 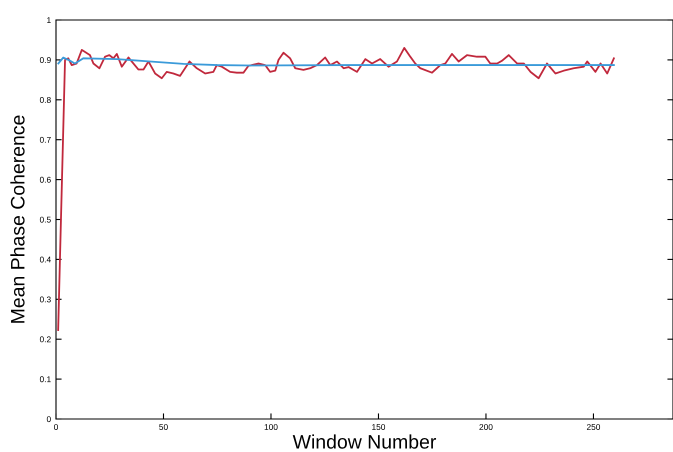 I want to click on x-tick-label: 50, so click(x=163, y=427).